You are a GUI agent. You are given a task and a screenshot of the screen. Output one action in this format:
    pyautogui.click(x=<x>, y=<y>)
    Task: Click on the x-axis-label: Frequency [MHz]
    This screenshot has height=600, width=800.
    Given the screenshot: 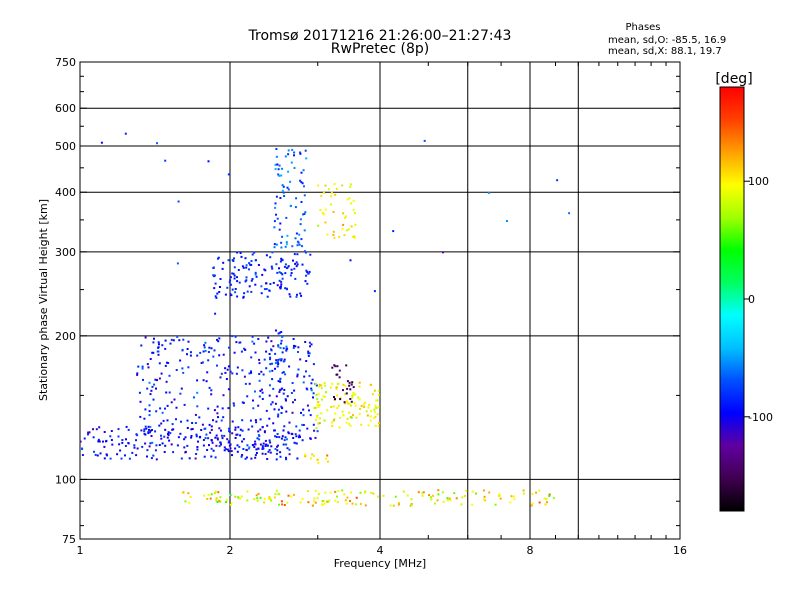 What is the action you would take?
    pyautogui.click(x=380, y=563)
    